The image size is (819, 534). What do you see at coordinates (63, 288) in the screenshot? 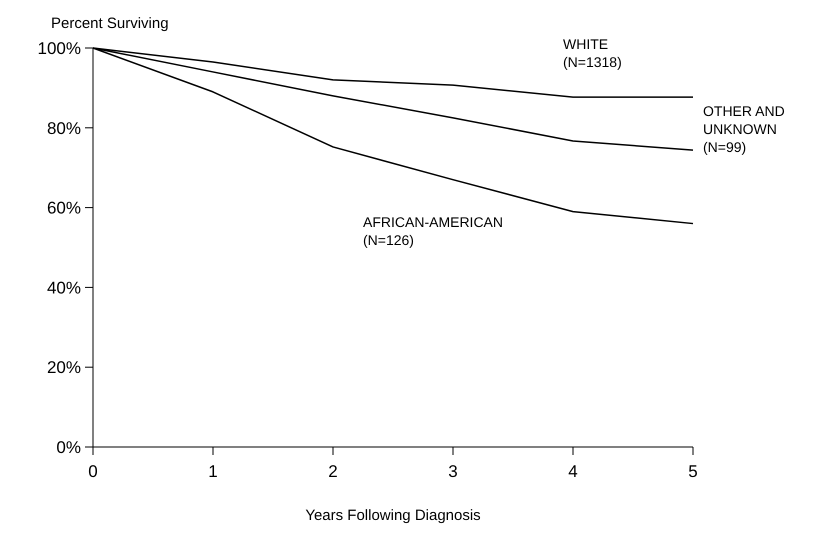
I see `y-tick-label: 40%` at bounding box center [63, 288].